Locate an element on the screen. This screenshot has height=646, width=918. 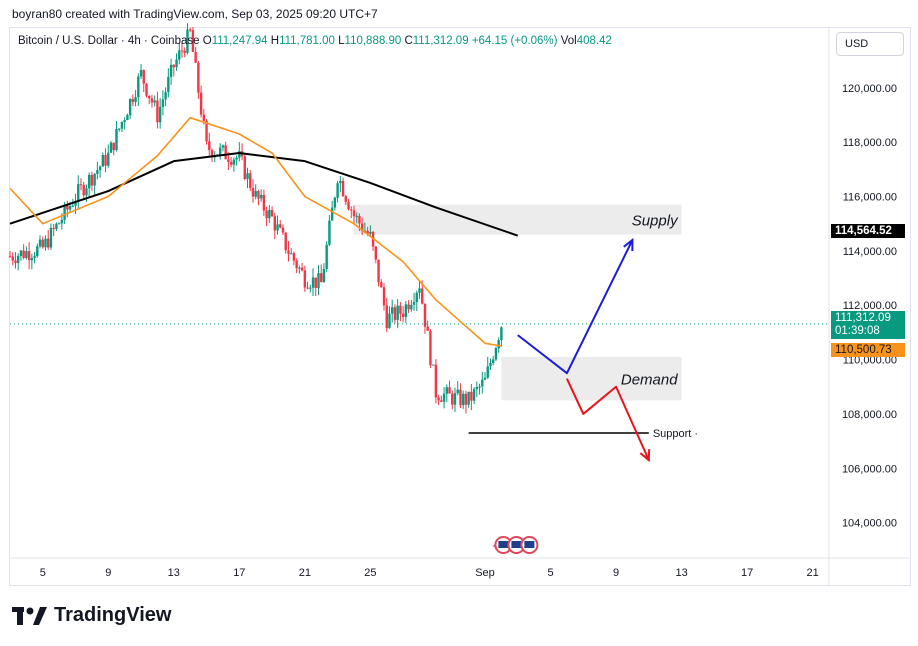
symbol-label: Bitcoin / U.S. Dollar · 4h · Coinbase is located at coordinates (109, 41).